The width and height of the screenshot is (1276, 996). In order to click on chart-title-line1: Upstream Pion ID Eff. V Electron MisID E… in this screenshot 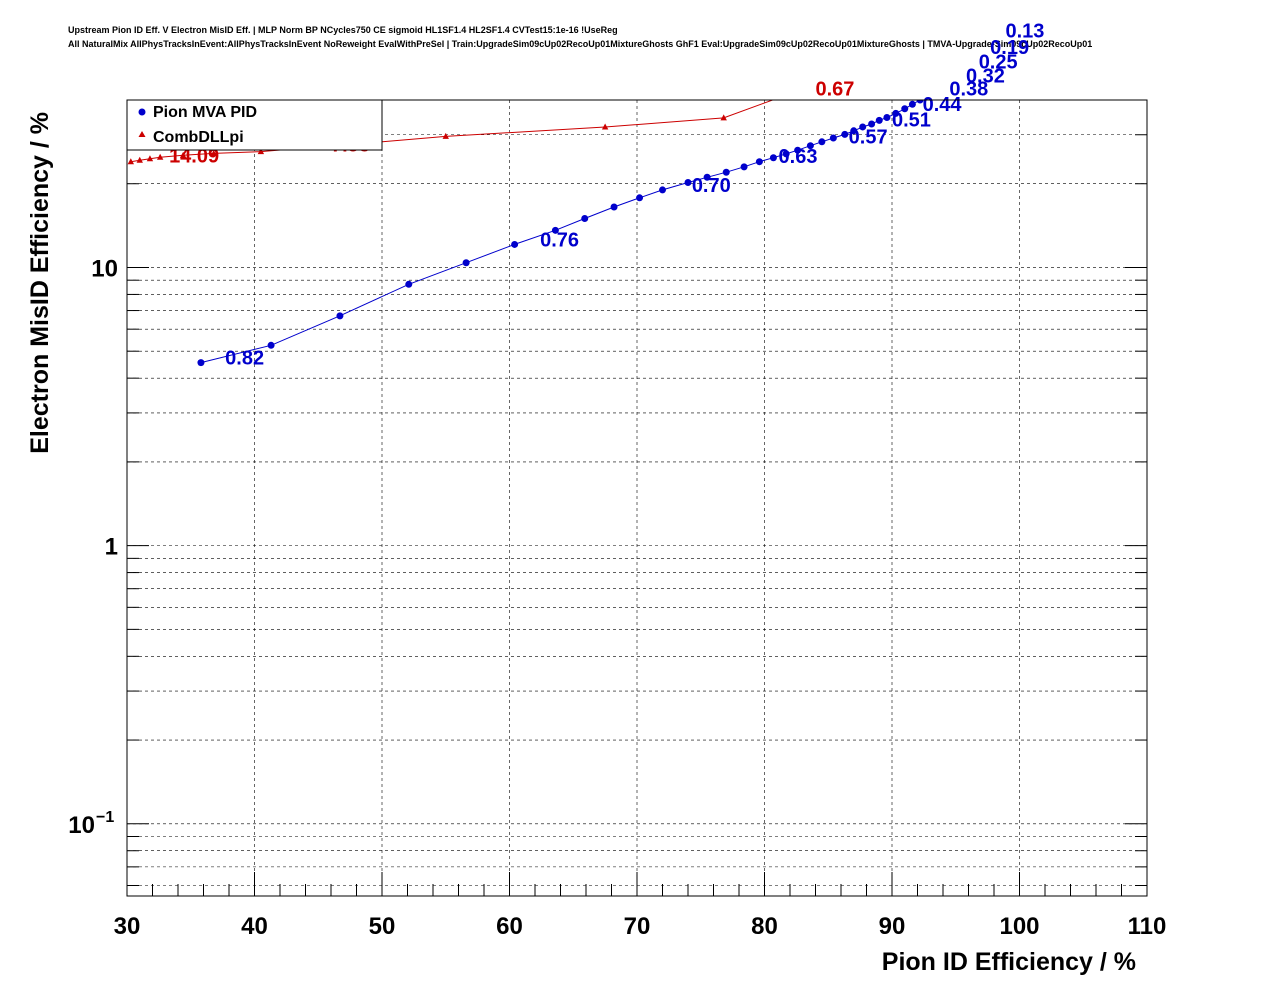, I will do `click(343, 30)`.